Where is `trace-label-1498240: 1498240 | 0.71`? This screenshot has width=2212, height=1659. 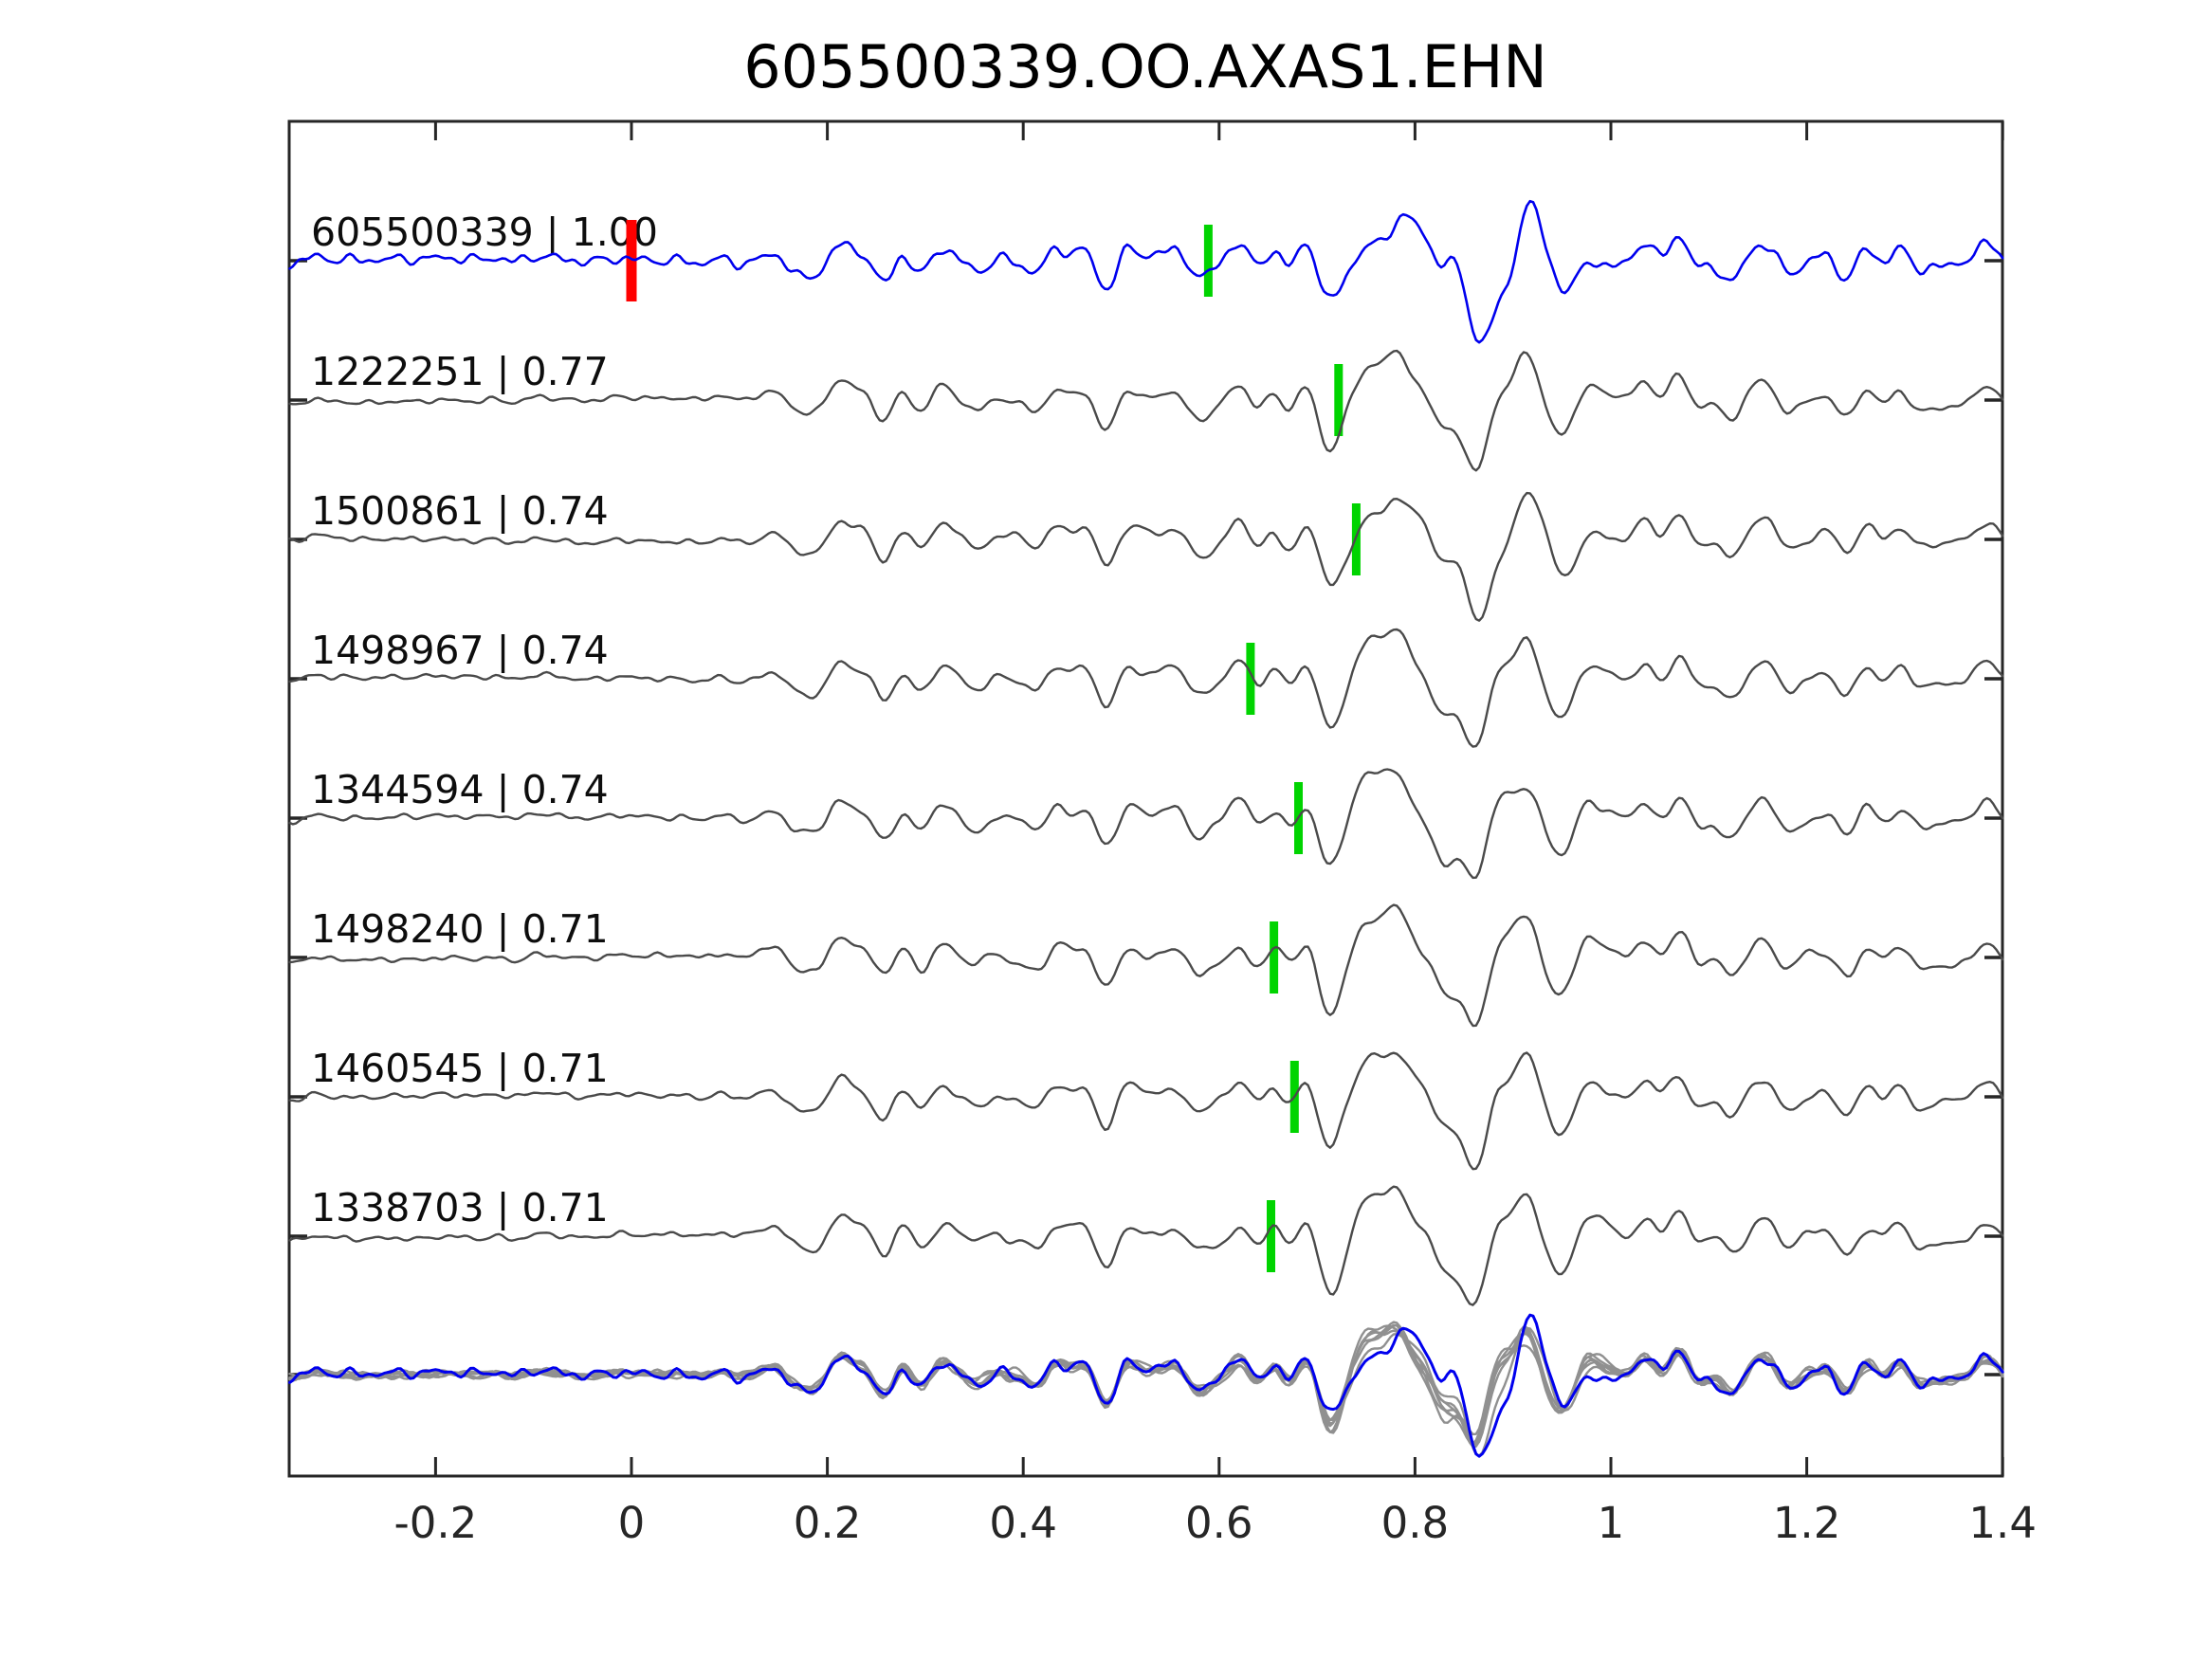
trace-label-1498240: 1498240 | 0.71 is located at coordinates (460, 929).